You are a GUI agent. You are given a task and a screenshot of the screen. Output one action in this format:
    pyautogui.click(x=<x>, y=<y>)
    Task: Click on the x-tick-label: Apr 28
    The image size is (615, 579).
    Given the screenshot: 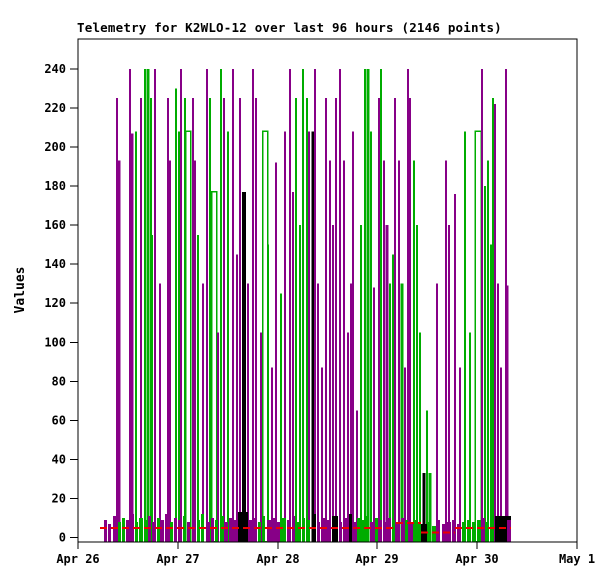 What is the action you would take?
    pyautogui.click(x=277, y=559)
    